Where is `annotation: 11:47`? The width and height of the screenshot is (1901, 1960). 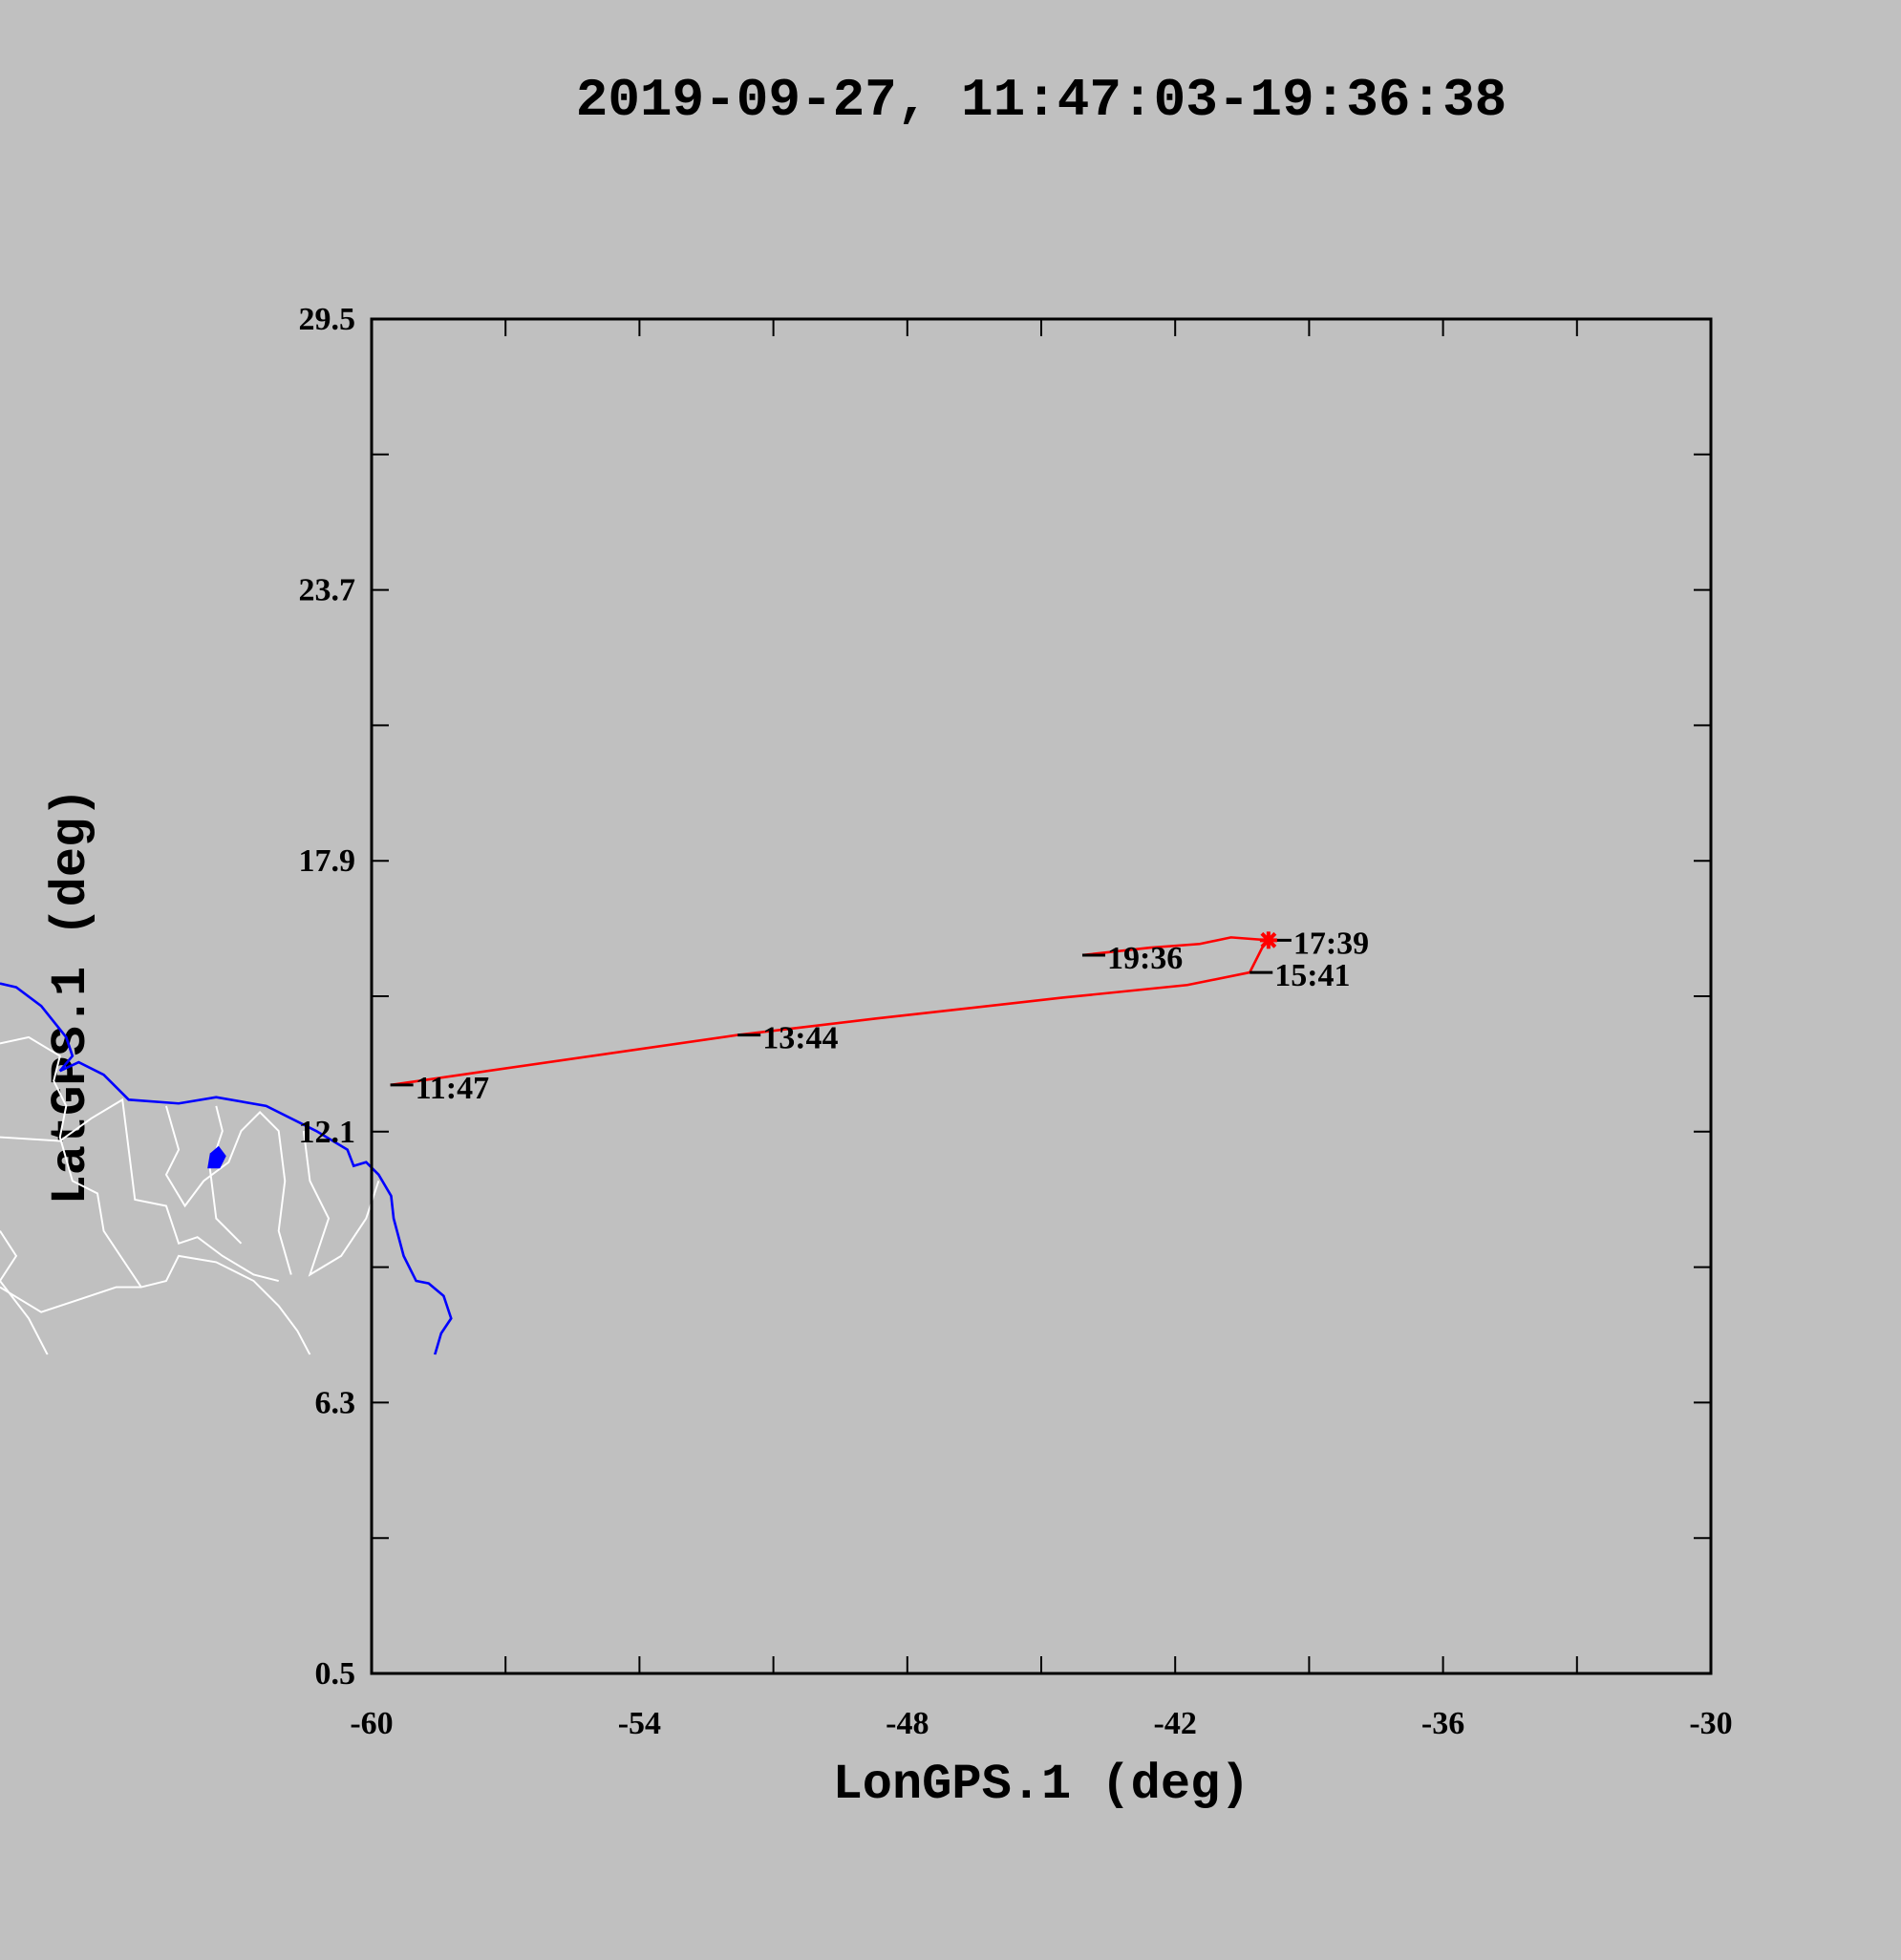 annotation: 11:47 is located at coordinates (452, 1088).